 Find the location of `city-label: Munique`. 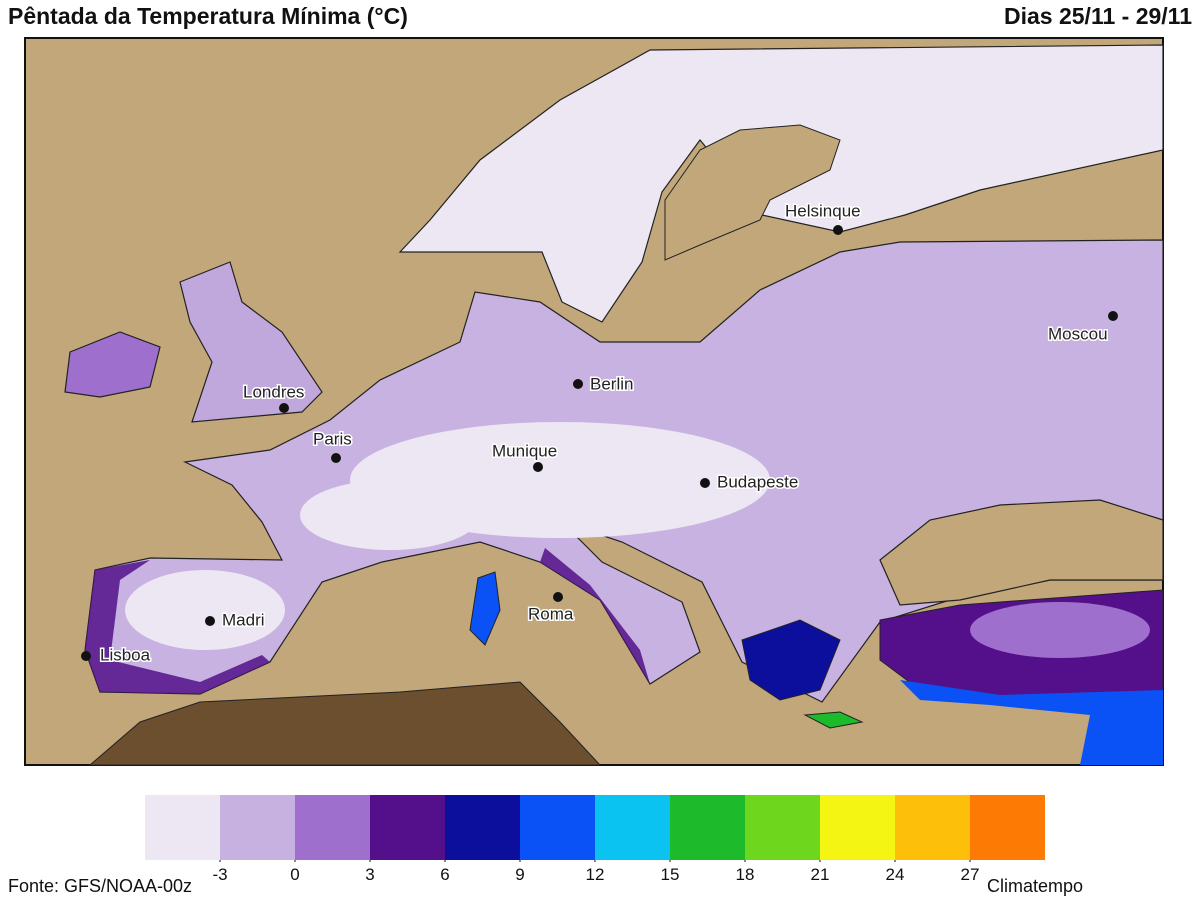

city-label: Munique is located at coordinates (524, 450).